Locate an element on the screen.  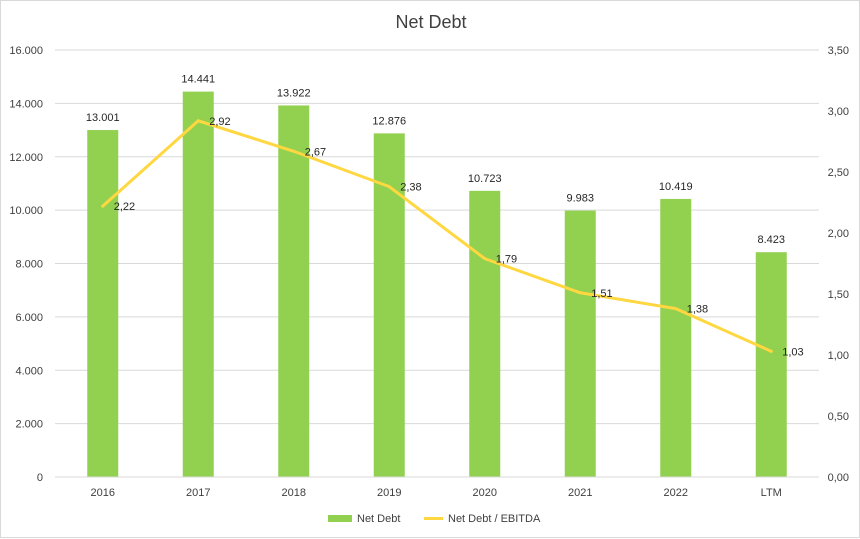
line-data-label: 2,22 is located at coordinates (124, 207).